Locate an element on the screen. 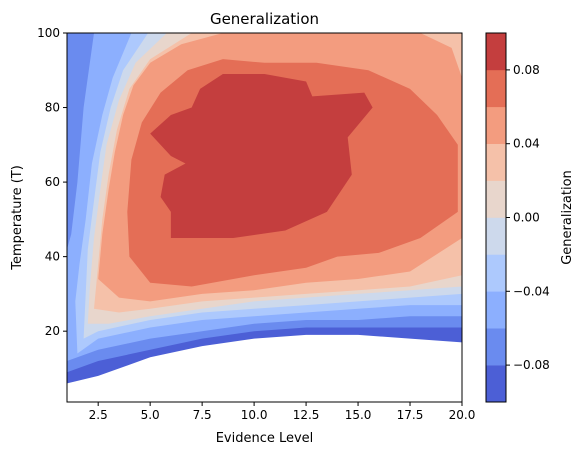 Image resolution: width=587 pixels, height=455 pixels. x-tick-label: 17.5 is located at coordinates (410, 415).